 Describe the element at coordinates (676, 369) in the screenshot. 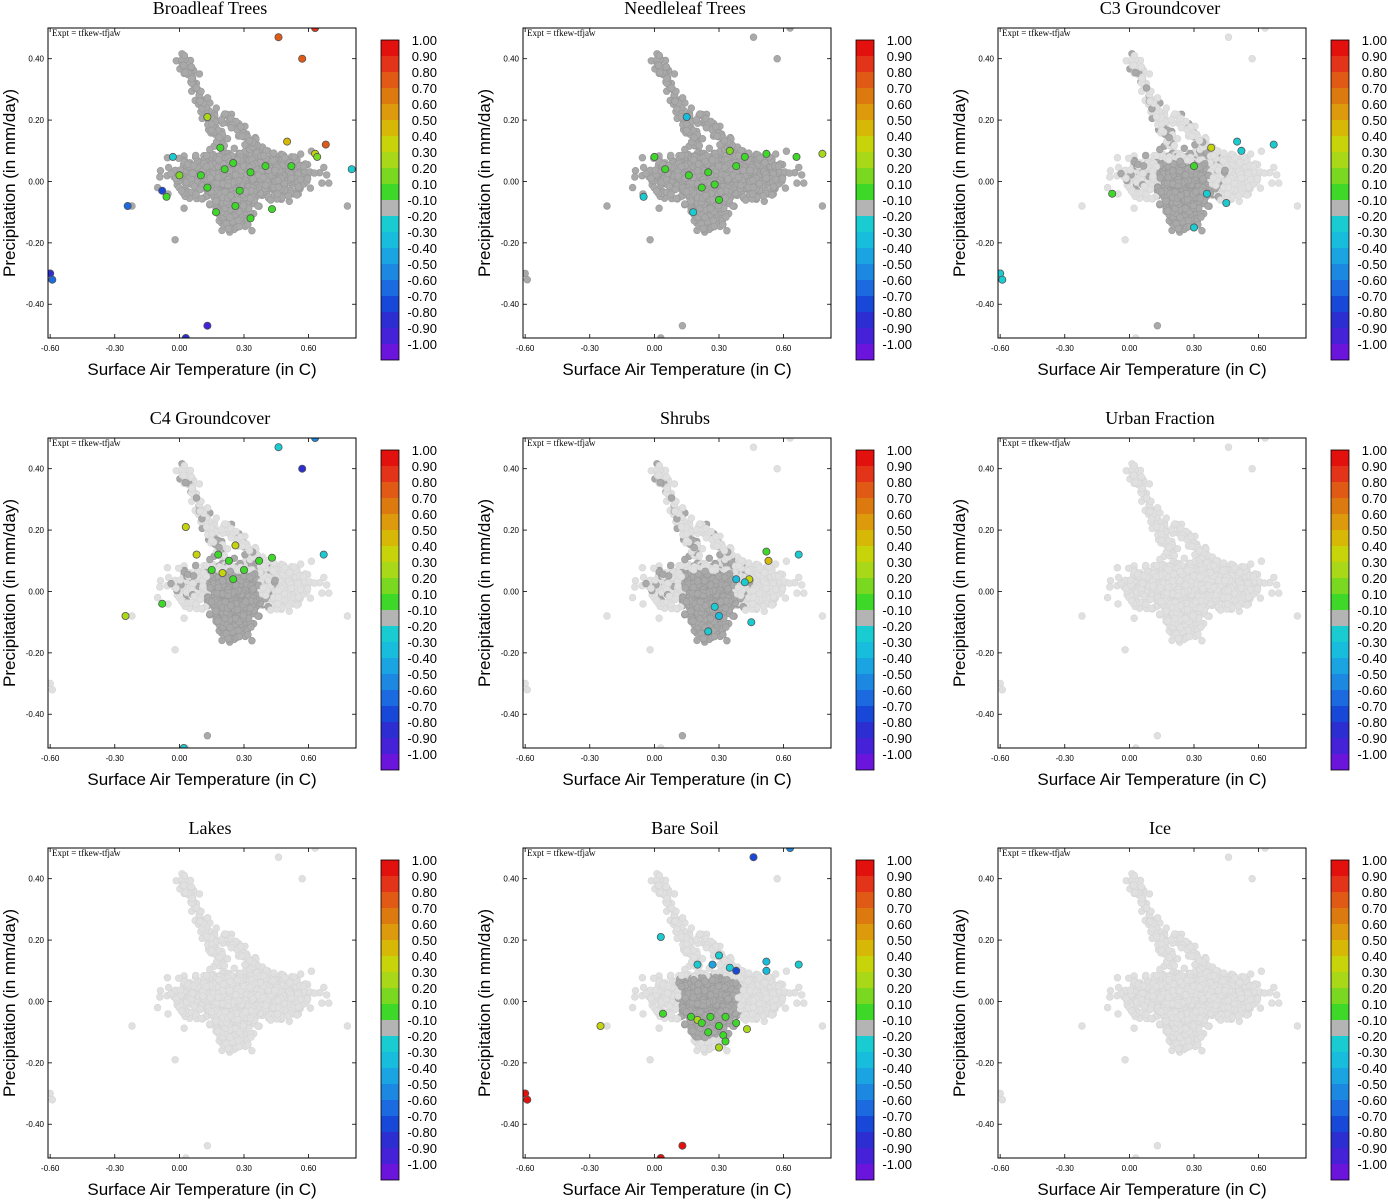

I see `x-axis-label: Surface Air Temperature (in C)` at that location.